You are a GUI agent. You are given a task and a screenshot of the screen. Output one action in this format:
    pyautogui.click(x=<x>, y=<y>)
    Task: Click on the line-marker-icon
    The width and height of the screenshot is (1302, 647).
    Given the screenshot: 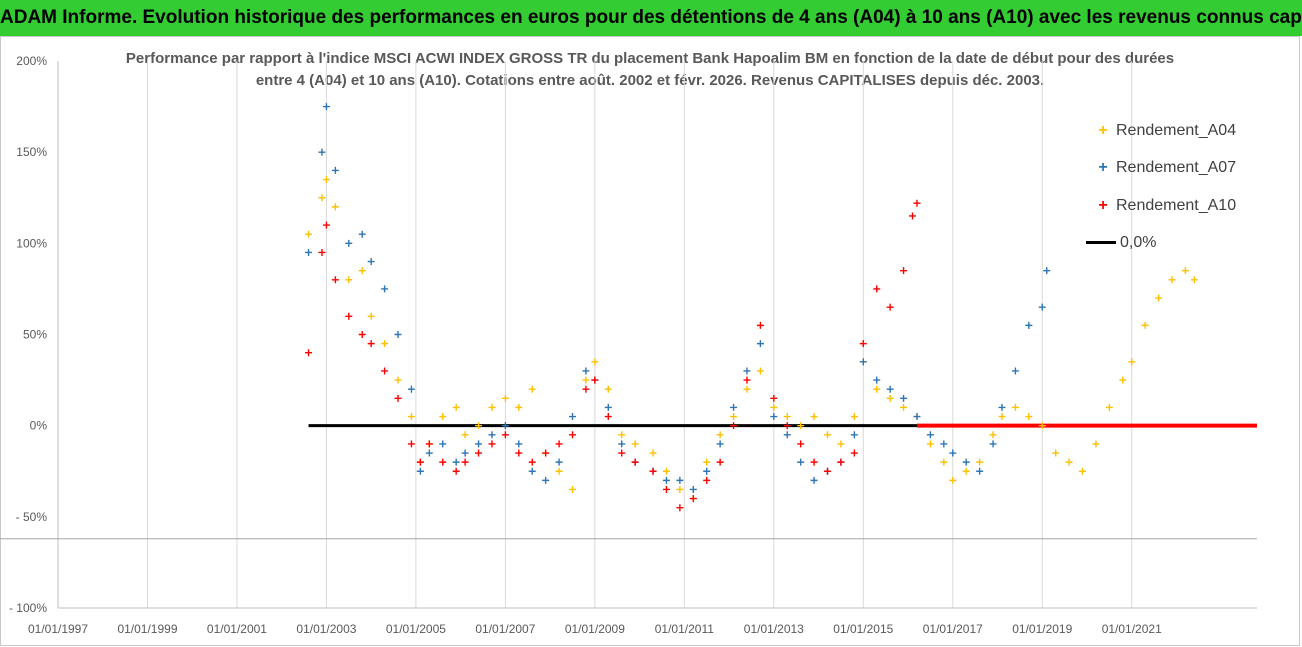 What is the action you would take?
    pyautogui.click(x=1101, y=243)
    